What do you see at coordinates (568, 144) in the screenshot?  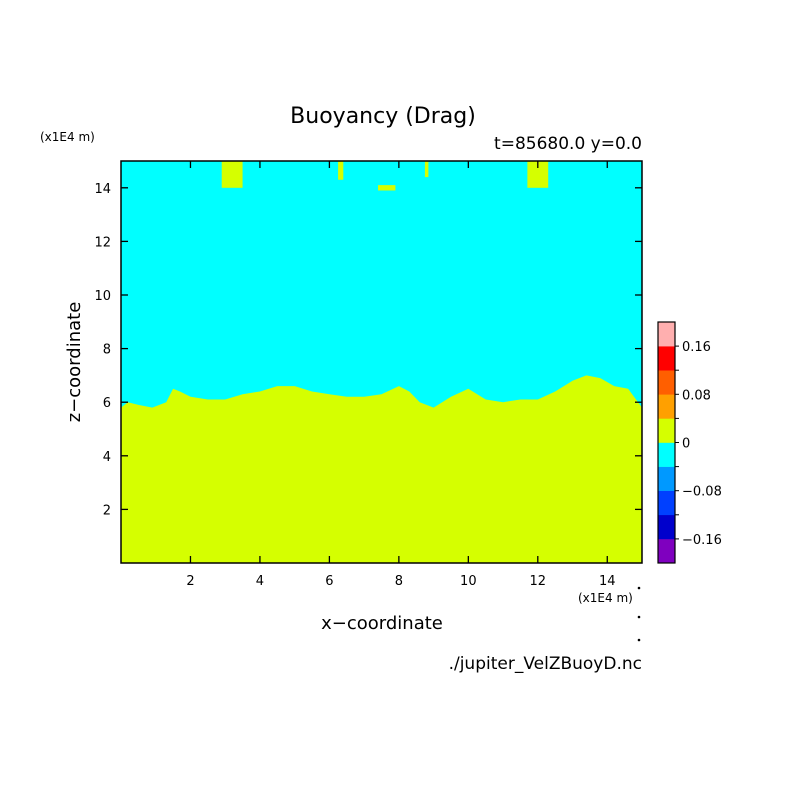 I see `chart-subtitle: t=85680.0 y=0.0` at bounding box center [568, 144].